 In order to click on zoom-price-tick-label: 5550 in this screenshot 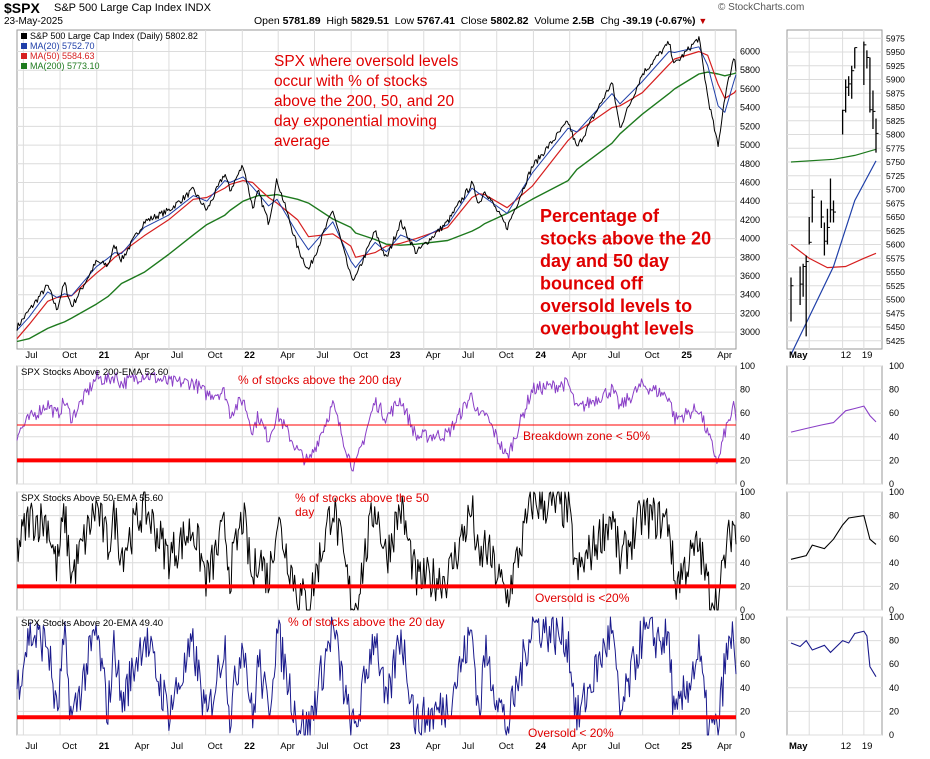, I will do `click(895, 272)`.